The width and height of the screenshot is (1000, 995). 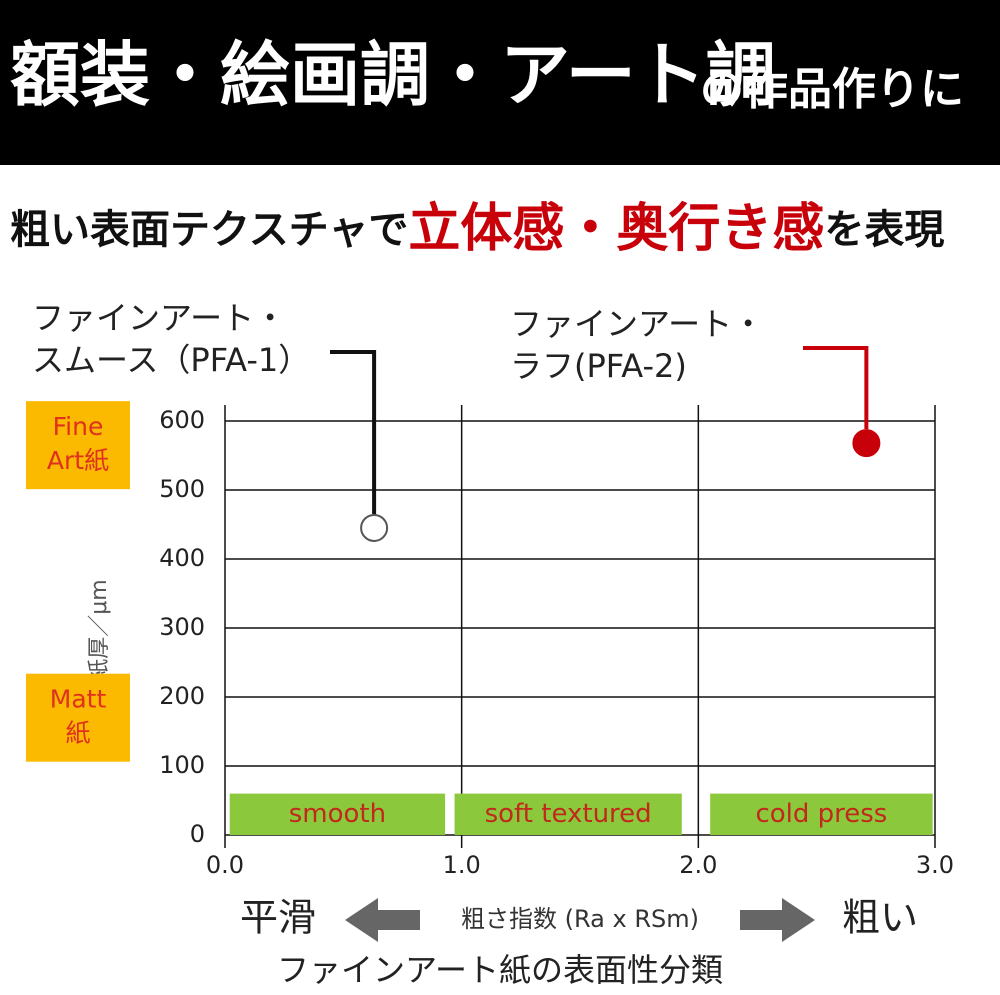 I want to click on y-tick-label: 0, so click(x=197, y=834).